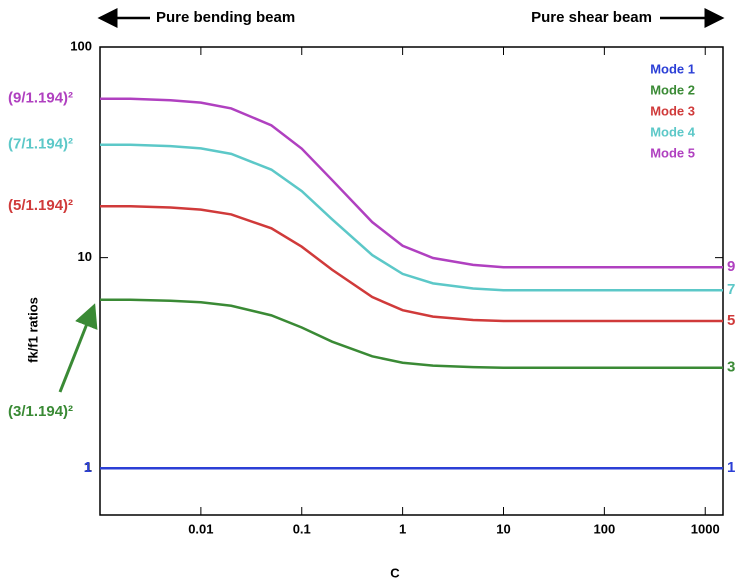 Image resolution: width=746 pixels, height=581 pixels. Describe the element at coordinates (673, 131) in the screenshot. I see `legend-entry: Mode 4` at that location.